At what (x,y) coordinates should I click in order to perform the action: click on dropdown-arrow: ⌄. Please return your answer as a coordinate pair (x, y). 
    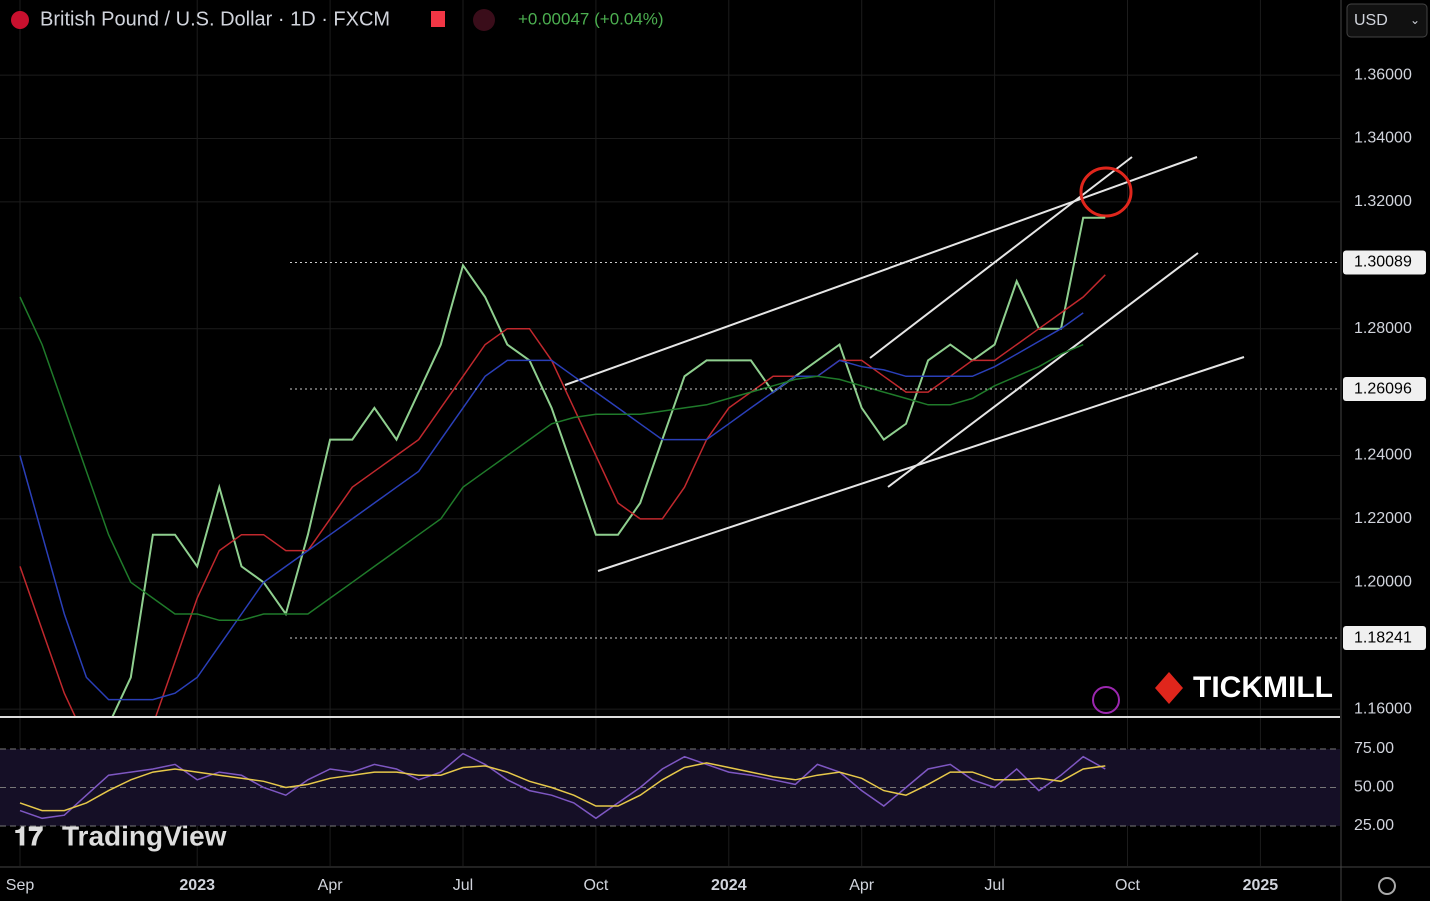
    Looking at the image, I should click on (1415, 20).